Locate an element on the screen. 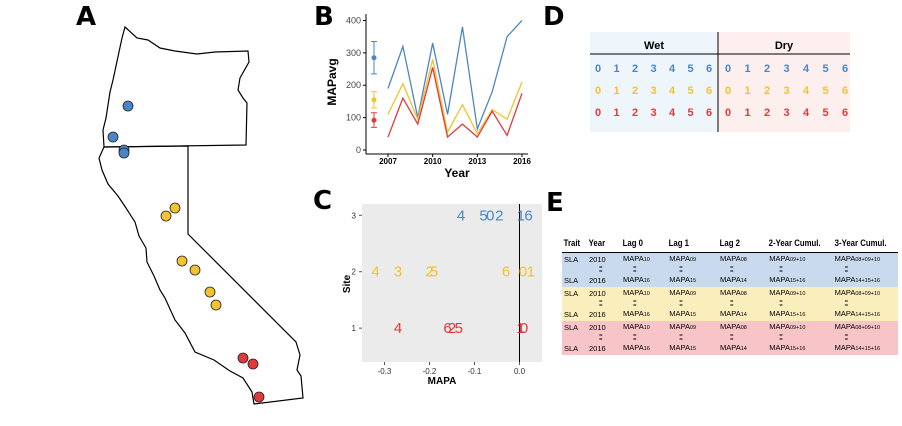 The width and height of the screenshot is (902, 426). panel-letter-d: D is located at coordinates (554, 17).